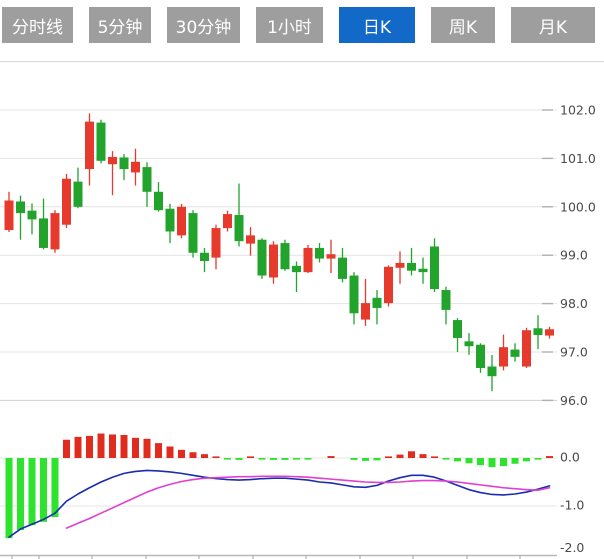  Describe the element at coordinates (553, 25) in the screenshot. I see `tab-monthly-k: 月K` at that location.